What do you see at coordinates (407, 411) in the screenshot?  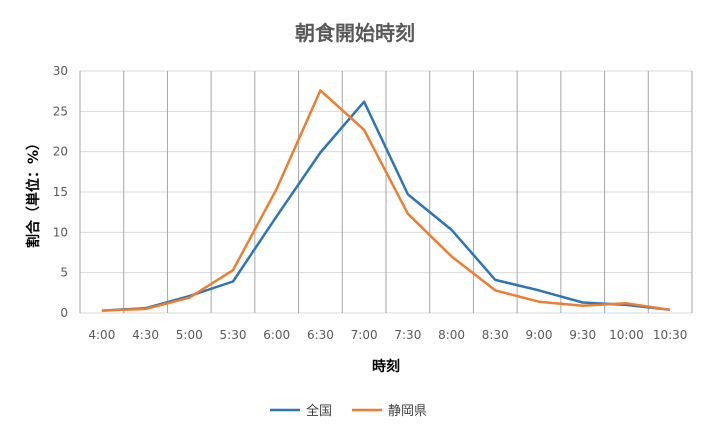 I see `legend-label-1: 静岡県` at bounding box center [407, 411].